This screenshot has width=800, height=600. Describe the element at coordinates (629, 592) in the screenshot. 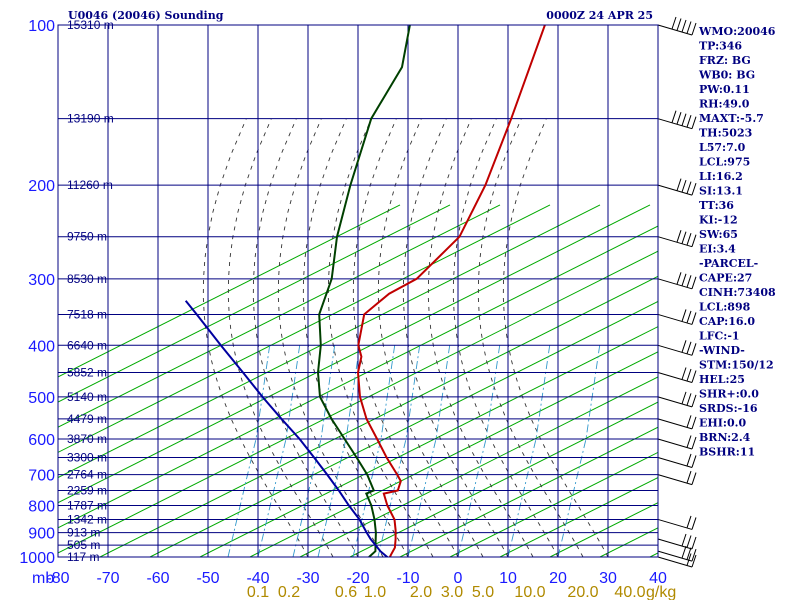

I see `mixing-ratio-tick-label: 40.0` at that location.